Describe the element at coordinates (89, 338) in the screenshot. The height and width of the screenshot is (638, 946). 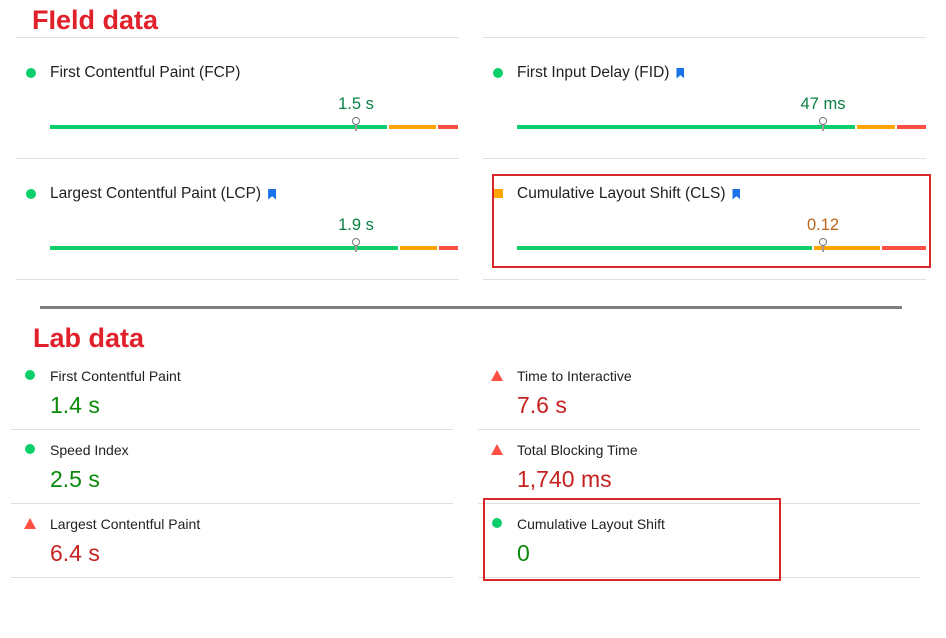
I see `lab-data-heading: Lab data` at that location.